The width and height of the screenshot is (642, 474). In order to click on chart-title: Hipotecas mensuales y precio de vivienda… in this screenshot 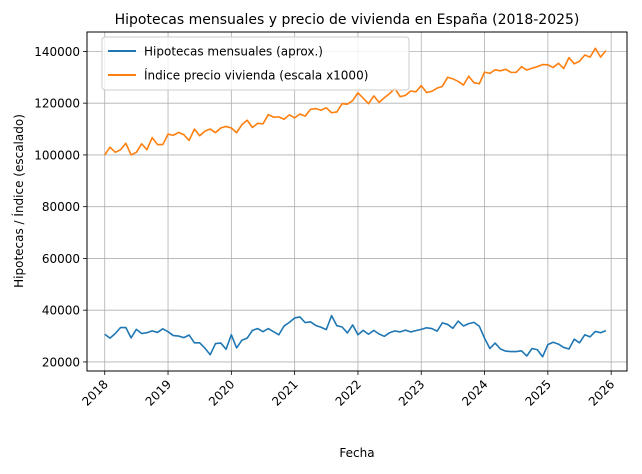, I will do `click(347, 20)`.